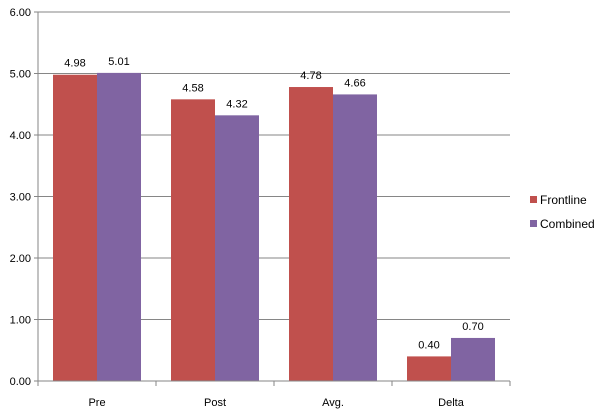 The height and width of the screenshot is (415, 604). What do you see at coordinates (20, 259) in the screenshot?
I see `y-tick-label: 2.00` at bounding box center [20, 259].